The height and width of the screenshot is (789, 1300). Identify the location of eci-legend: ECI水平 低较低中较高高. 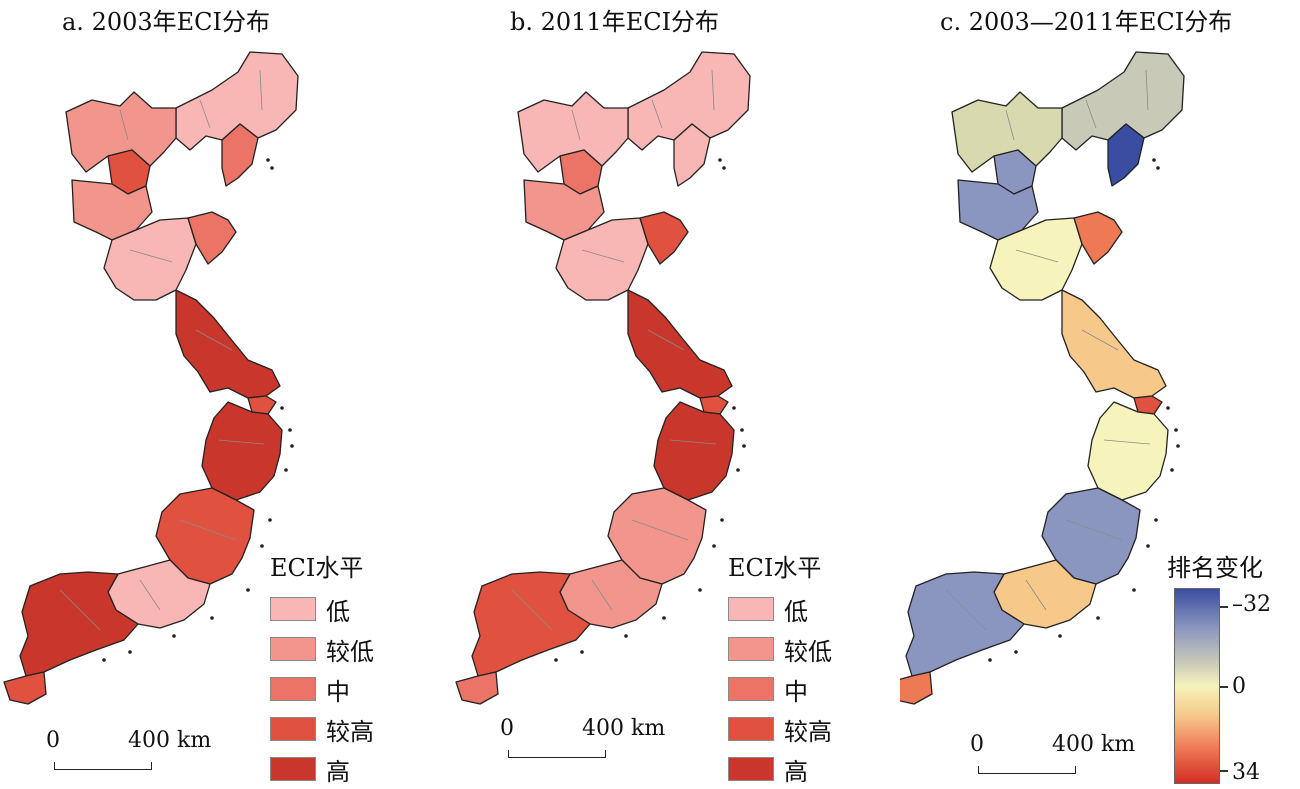
(322, 668).